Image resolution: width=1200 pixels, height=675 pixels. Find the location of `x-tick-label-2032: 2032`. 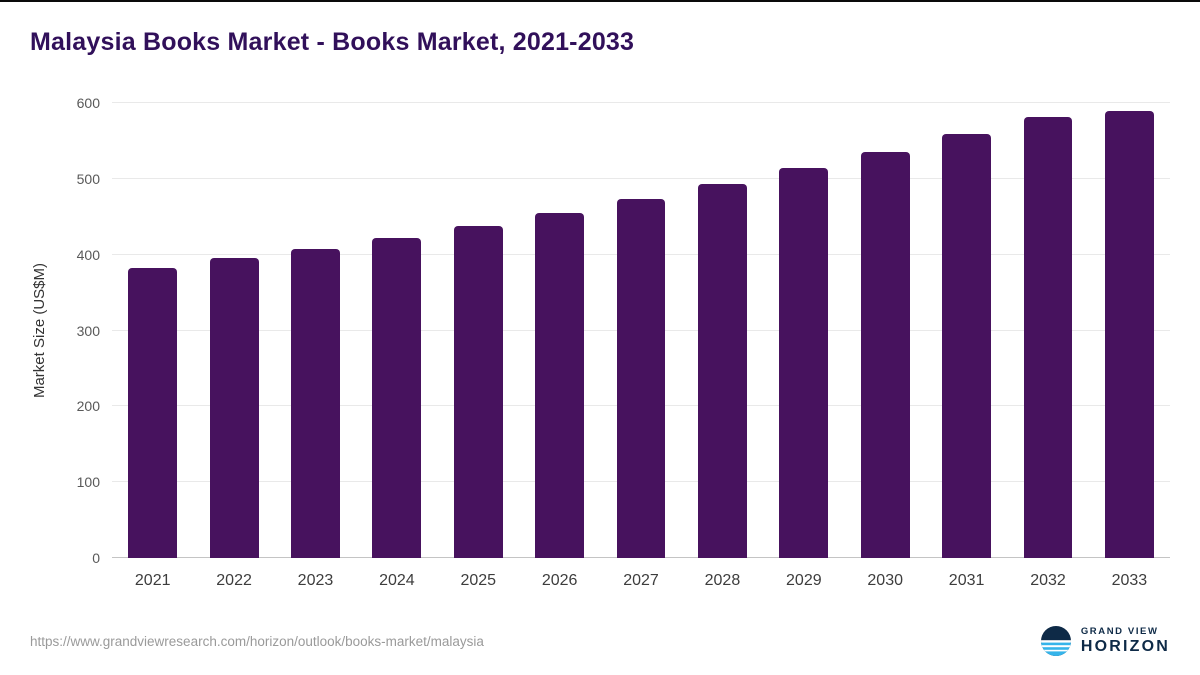

x-tick-label-2032: 2032 is located at coordinates (1048, 580).